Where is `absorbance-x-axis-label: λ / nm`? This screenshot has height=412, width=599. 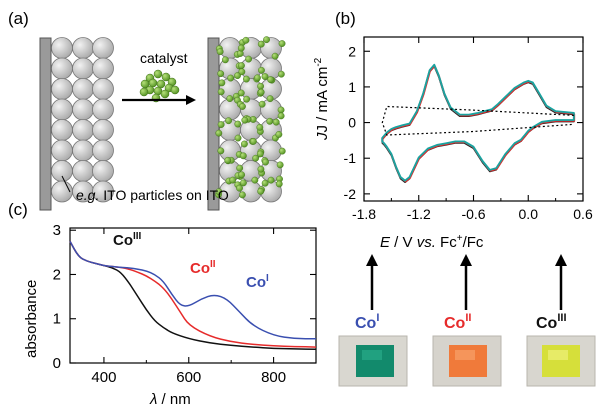
absorbance-x-axis-label: λ / nm is located at coordinates (170, 399).